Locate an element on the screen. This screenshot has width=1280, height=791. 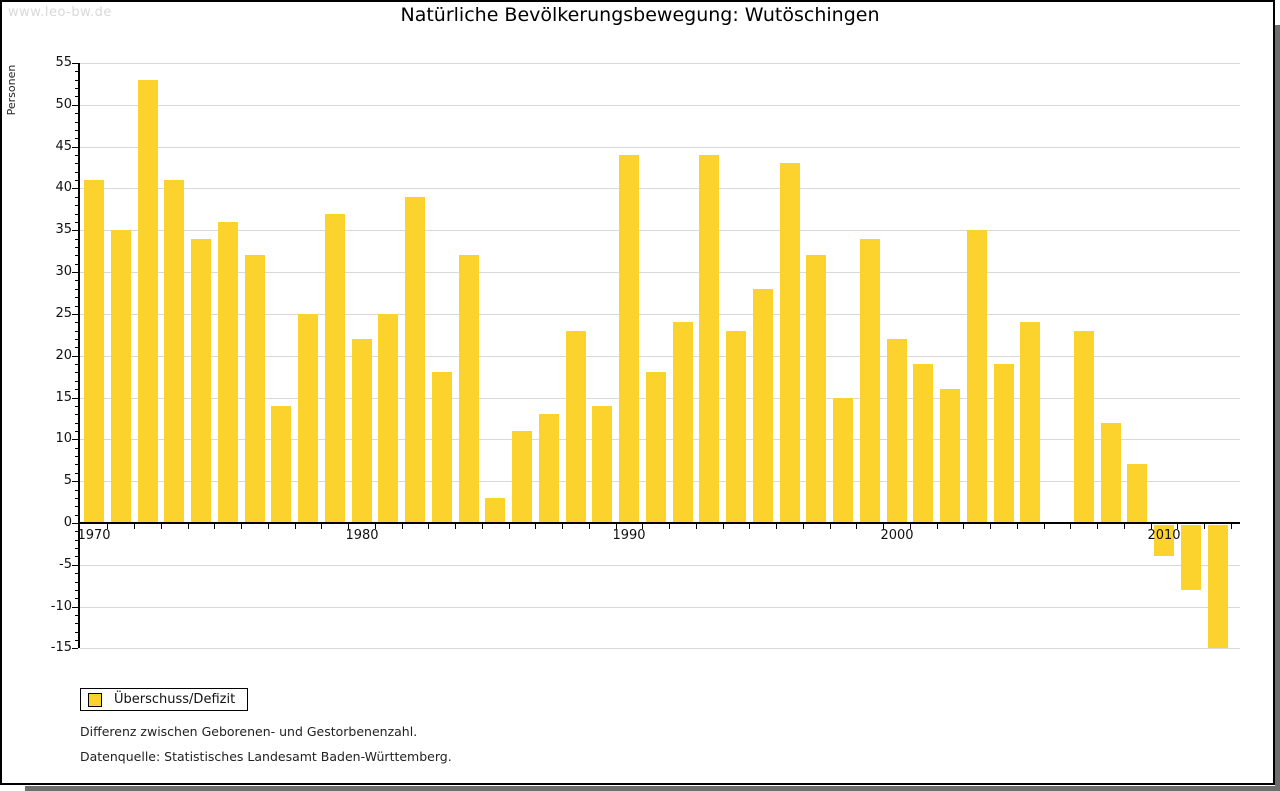
bar-1973 is located at coordinates (174, 351).